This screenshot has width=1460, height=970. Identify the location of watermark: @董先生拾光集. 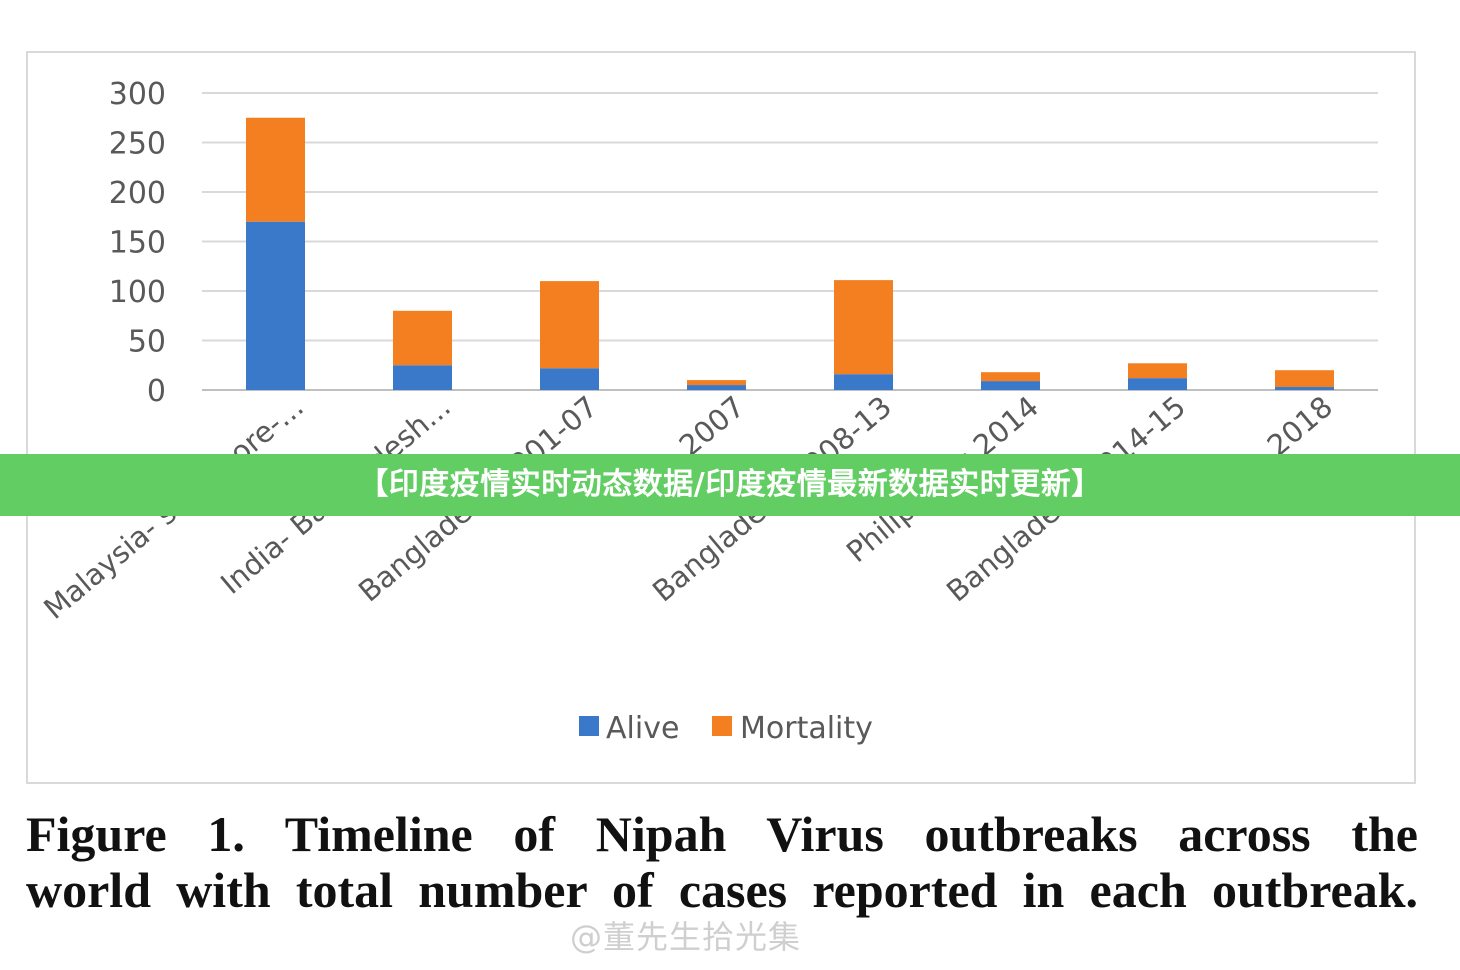
(686, 937).